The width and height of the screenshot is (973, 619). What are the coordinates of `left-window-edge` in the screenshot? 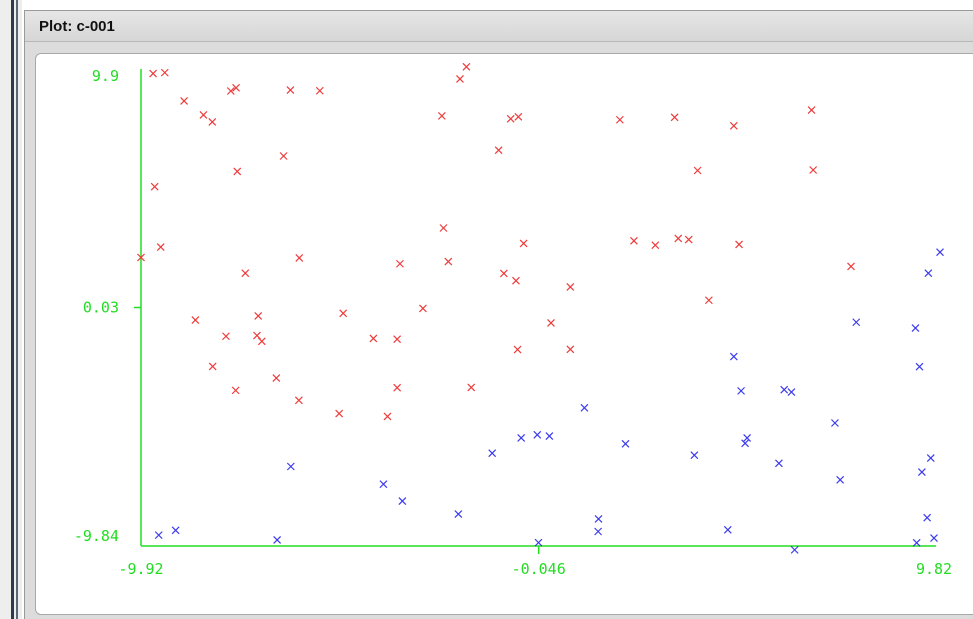 It's located at (11, 309).